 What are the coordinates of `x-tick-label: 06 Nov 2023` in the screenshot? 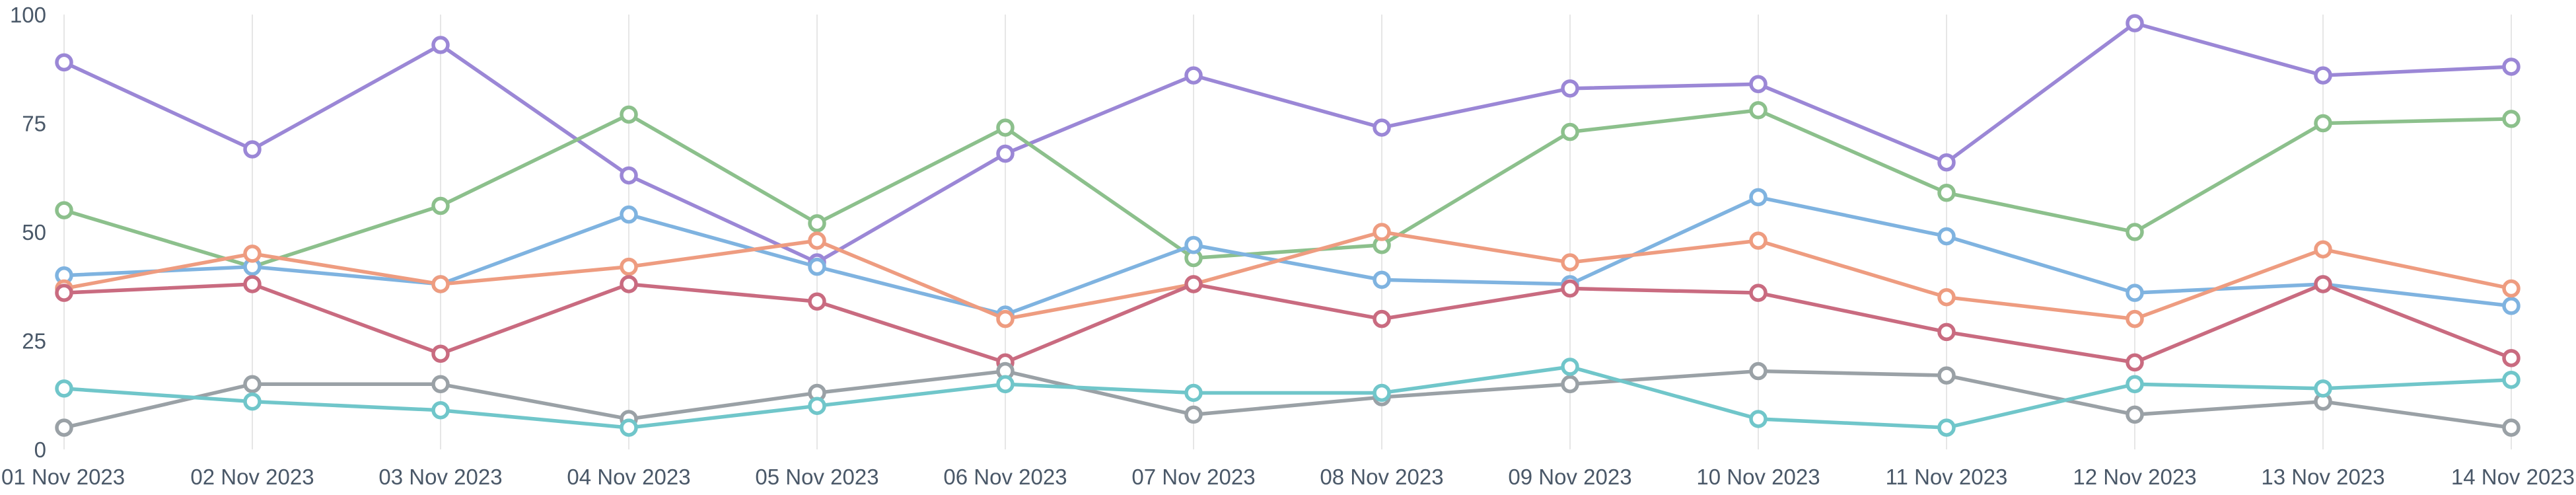 It's located at (1005, 477).